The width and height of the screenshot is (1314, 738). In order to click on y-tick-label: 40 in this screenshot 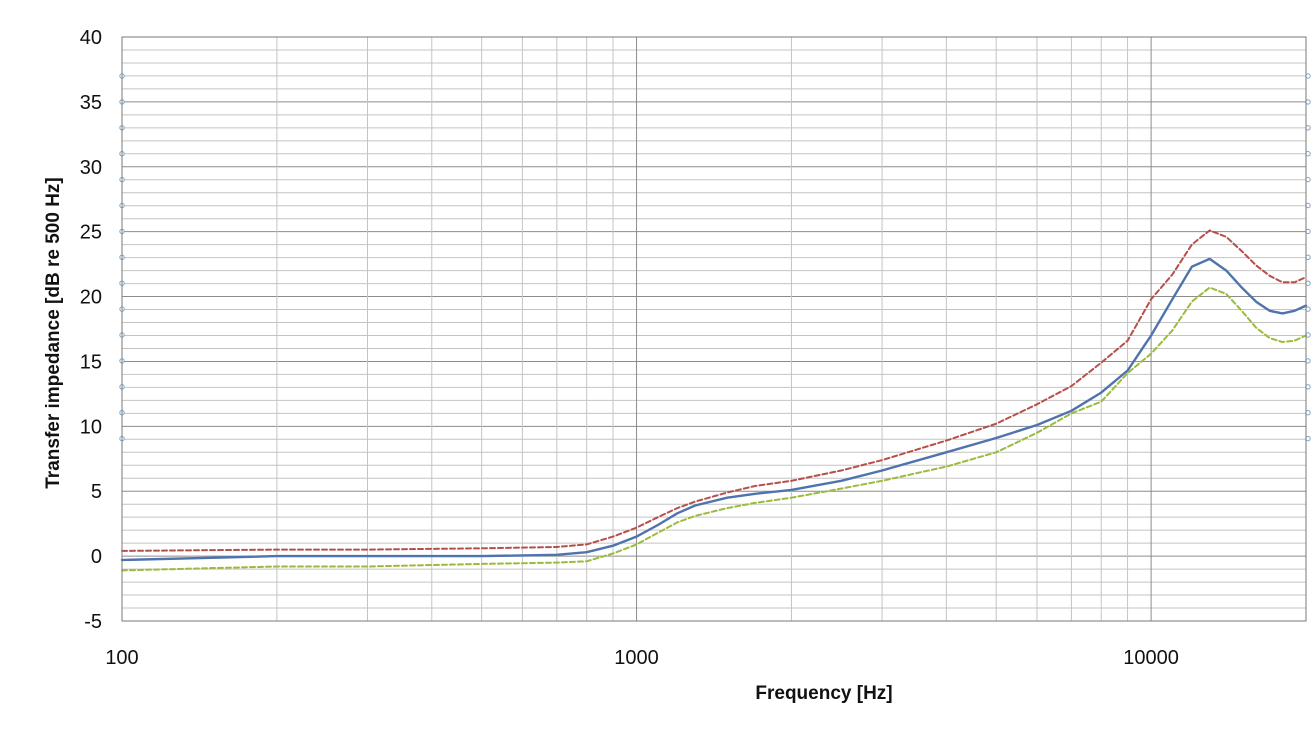, I will do `click(91, 38)`.